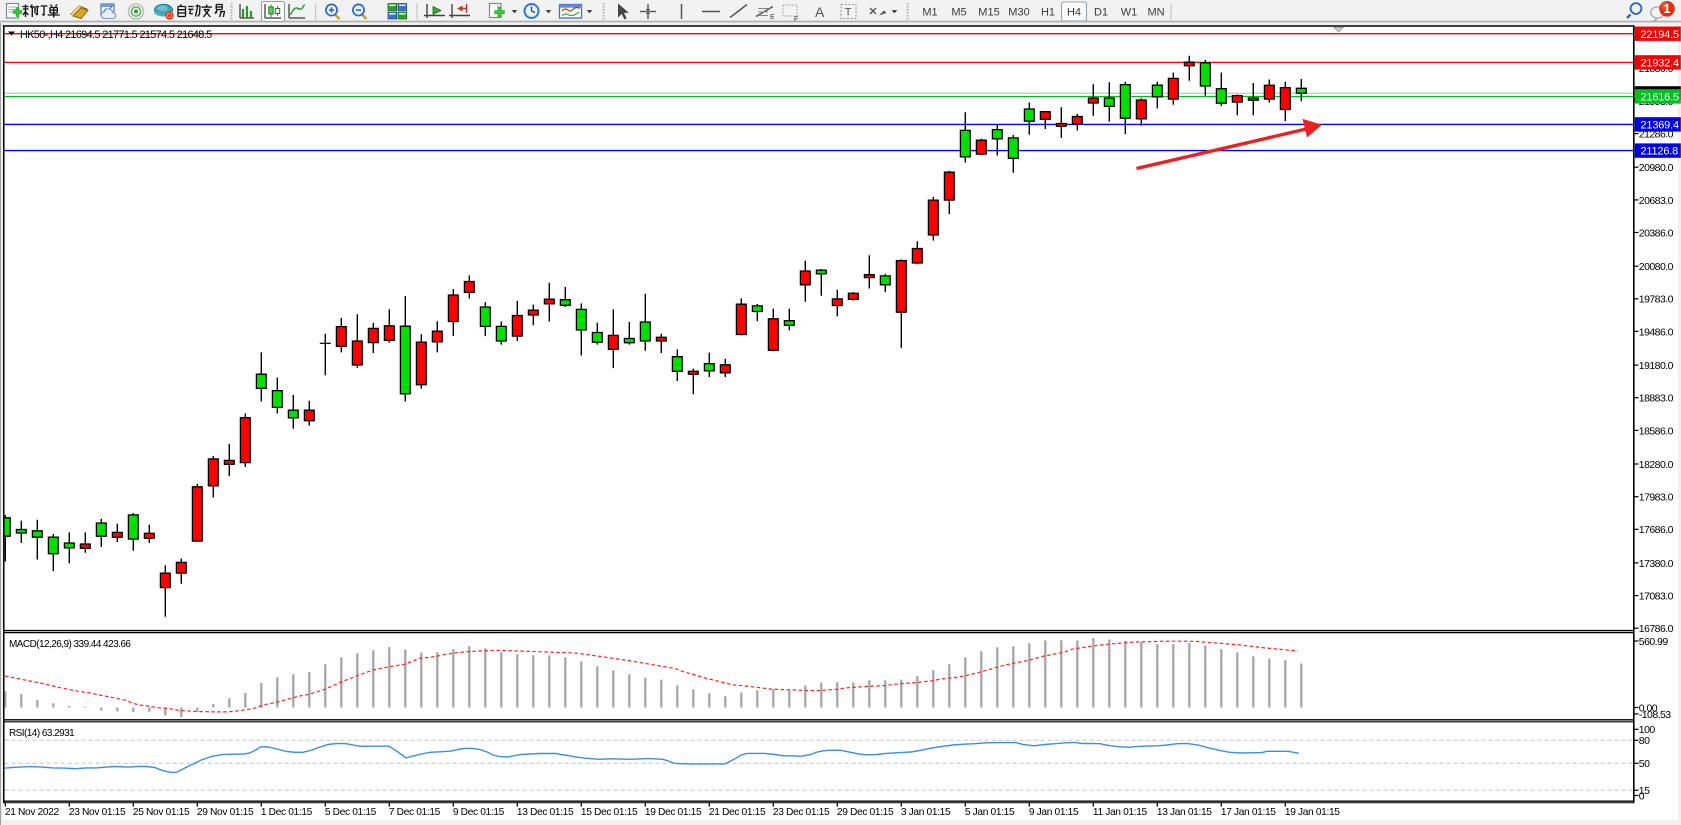  I want to click on svg-text: 9 Dec 01:15, so click(479, 812).